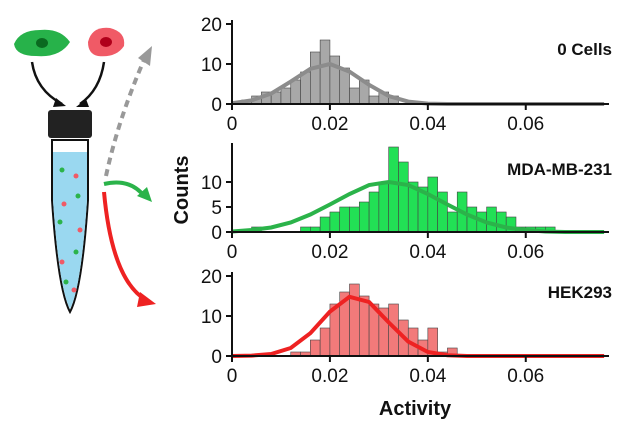 This screenshot has width=622, height=426. Describe the element at coordinates (182, 190) in the screenshot. I see `y-axis-label: Counts` at that location.